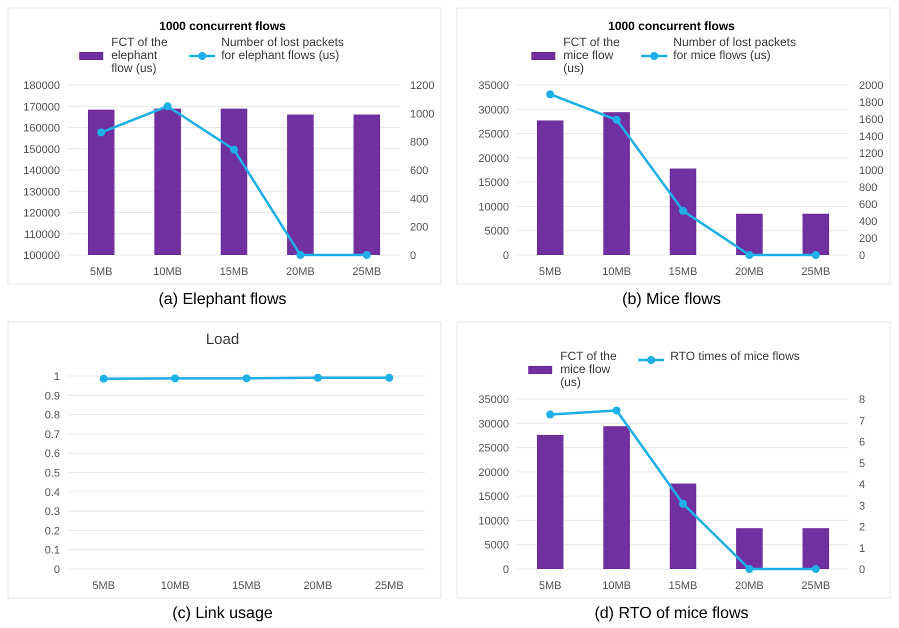 The image size is (899, 628). I want to click on text: (a) Elephant flows, so click(222, 299).